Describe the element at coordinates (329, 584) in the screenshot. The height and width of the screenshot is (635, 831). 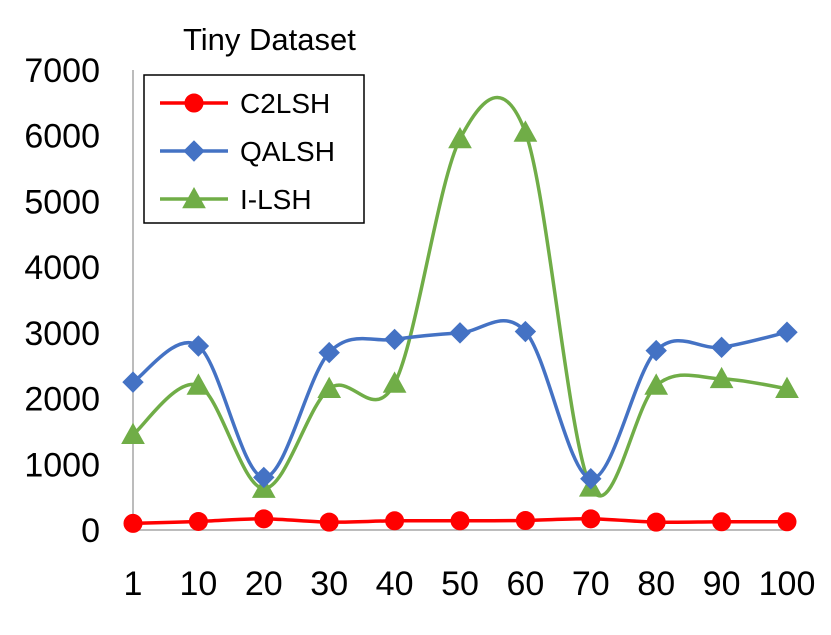
I see `x-tick-label: 30` at that location.